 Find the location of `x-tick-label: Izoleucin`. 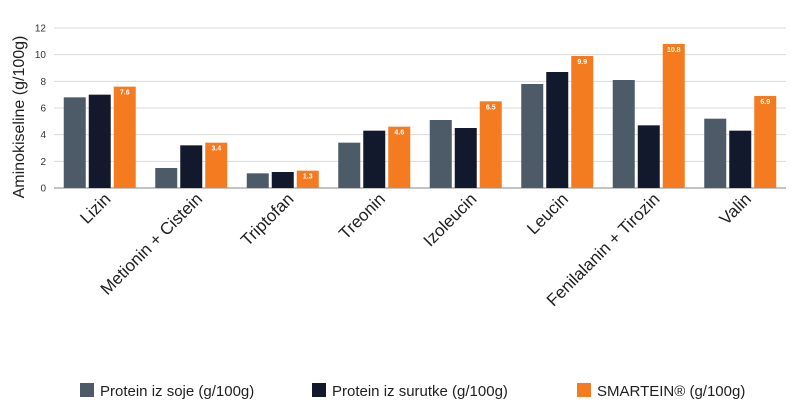

x-tick-label: Izoleucin is located at coordinates (450, 219).